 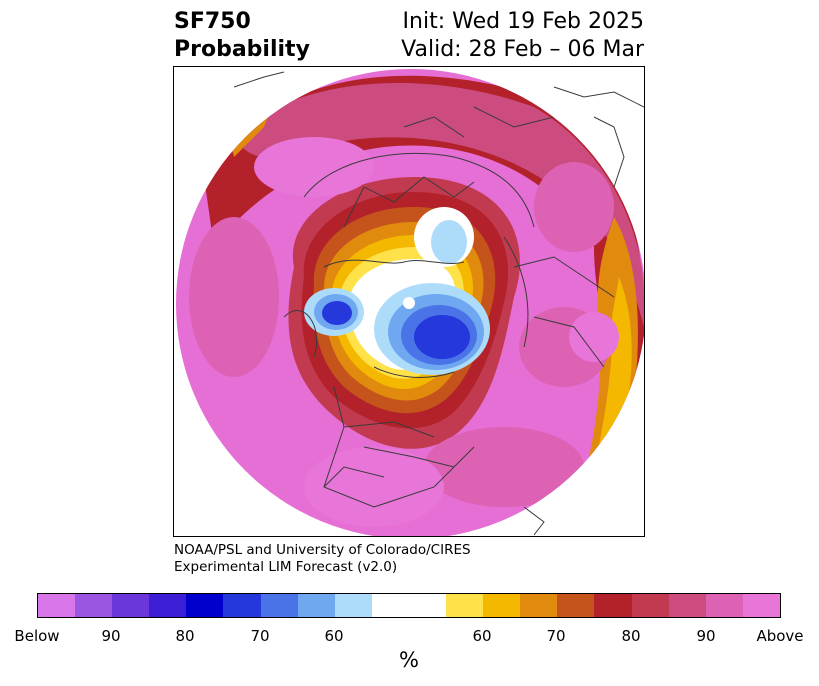 I want to click on valid-range: Valid: 28 Feb – 06 Mar, so click(x=522, y=49).